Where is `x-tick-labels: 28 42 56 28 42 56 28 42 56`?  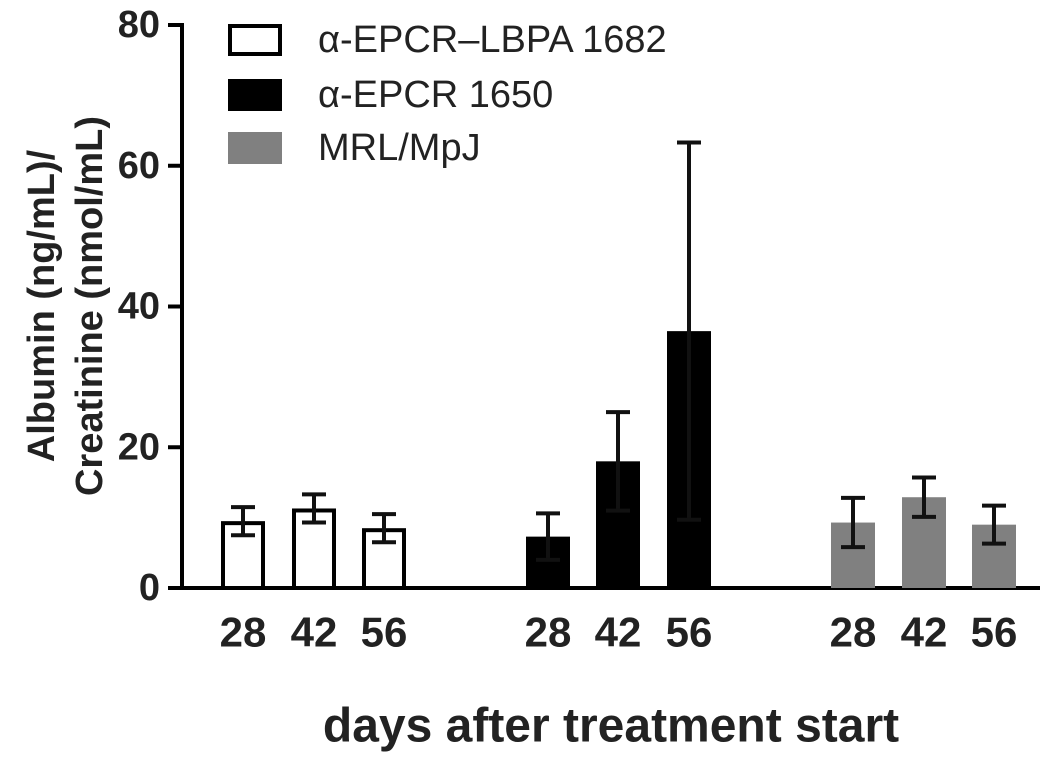 x-tick-labels: 28 42 56 28 42 56 28 42 56 is located at coordinates (619, 632).